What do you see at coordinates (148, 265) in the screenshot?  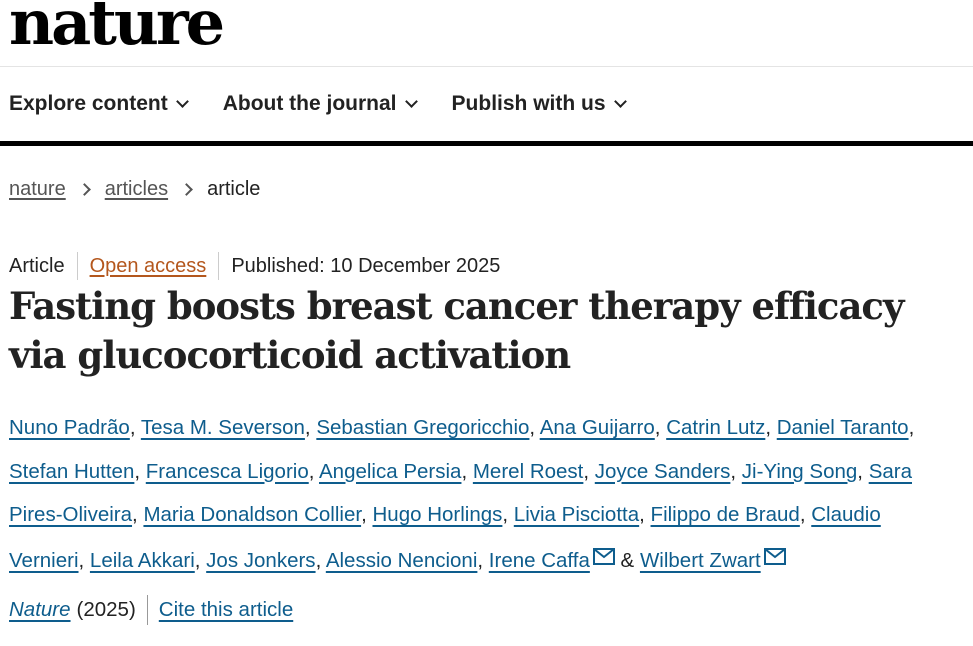 I see `open-access-link: Open access` at bounding box center [148, 265].